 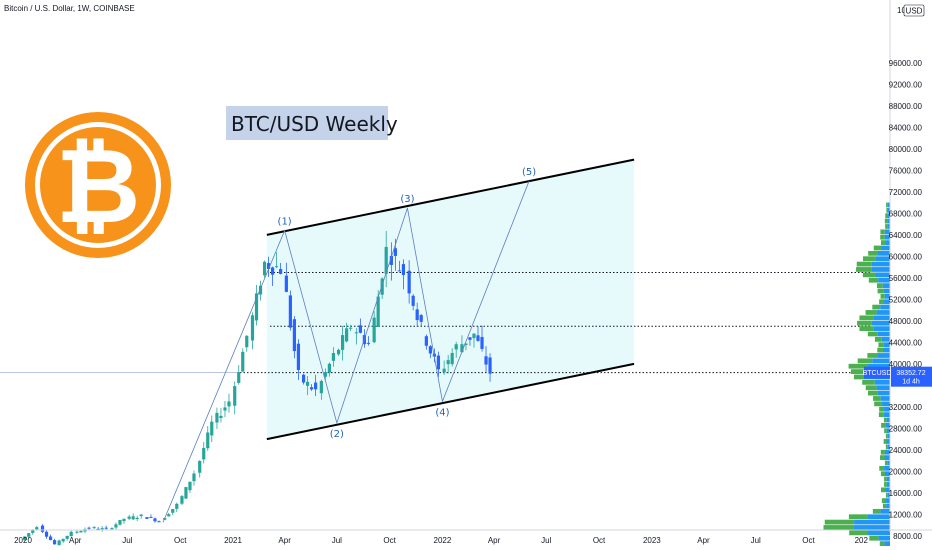 What do you see at coordinates (911, 275) in the screenshot?
I see `price-axis-bg` at bounding box center [911, 275].